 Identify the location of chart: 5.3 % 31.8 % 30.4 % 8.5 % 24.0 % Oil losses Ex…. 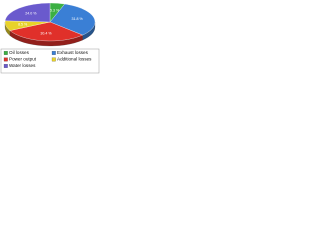
(50, 38).